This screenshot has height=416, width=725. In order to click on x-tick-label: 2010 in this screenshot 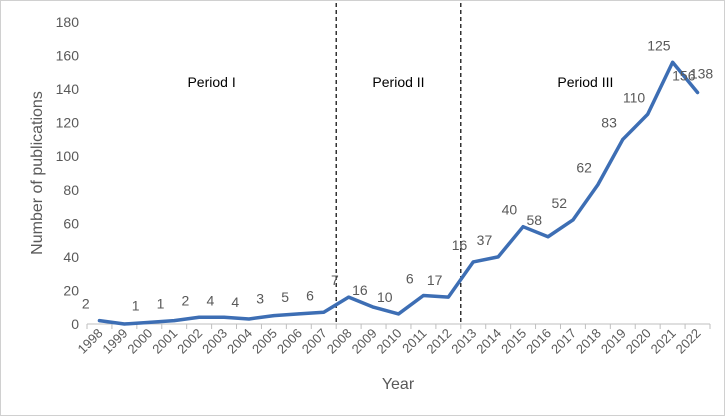, I will do `click(389, 341)`.